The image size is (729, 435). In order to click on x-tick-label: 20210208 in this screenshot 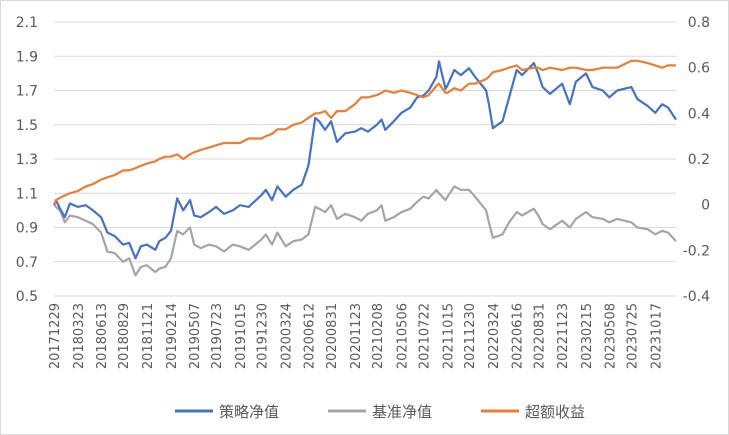, I will do `click(378, 336)`.